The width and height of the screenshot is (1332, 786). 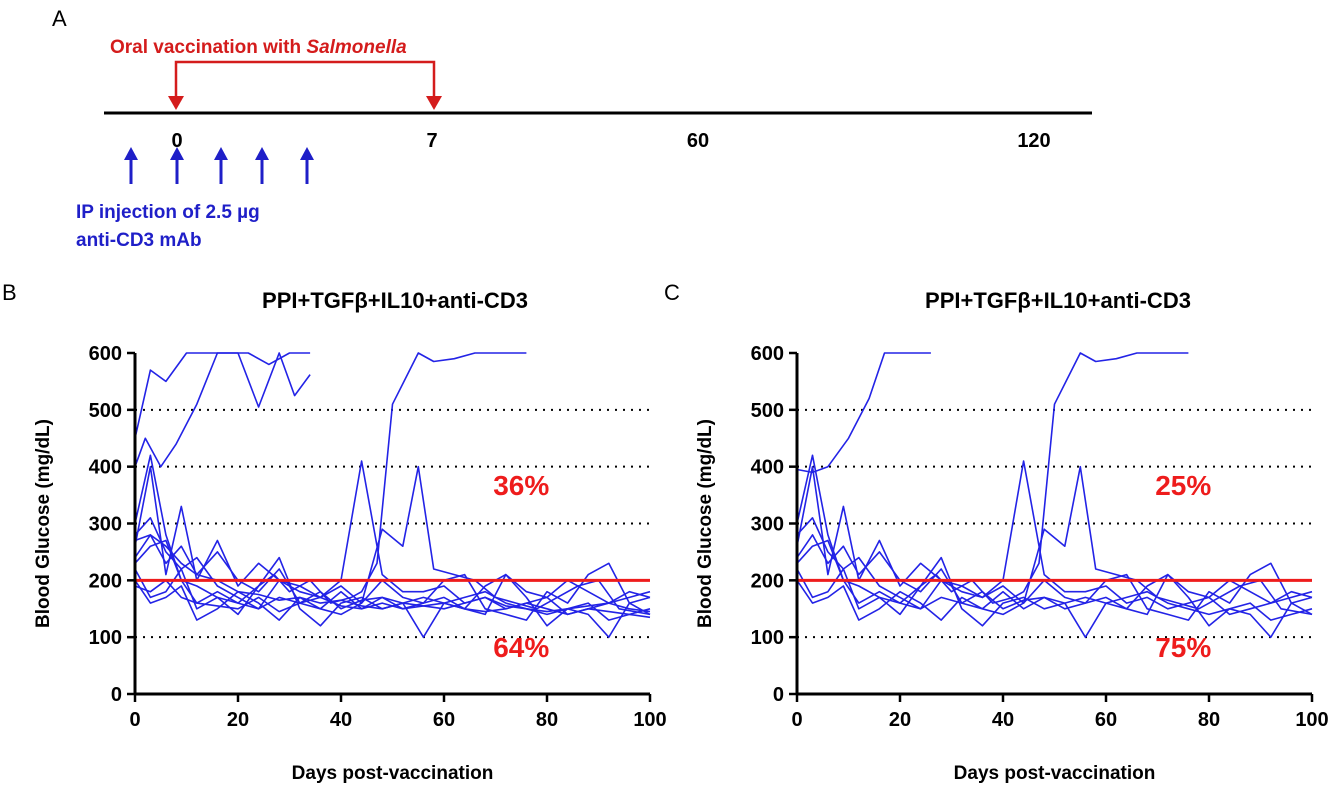 What do you see at coordinates (168, 212) in the screenshot?
I see `injection-label-line1: IP injection of 2.5 µg` at bounding box center [168, 212].